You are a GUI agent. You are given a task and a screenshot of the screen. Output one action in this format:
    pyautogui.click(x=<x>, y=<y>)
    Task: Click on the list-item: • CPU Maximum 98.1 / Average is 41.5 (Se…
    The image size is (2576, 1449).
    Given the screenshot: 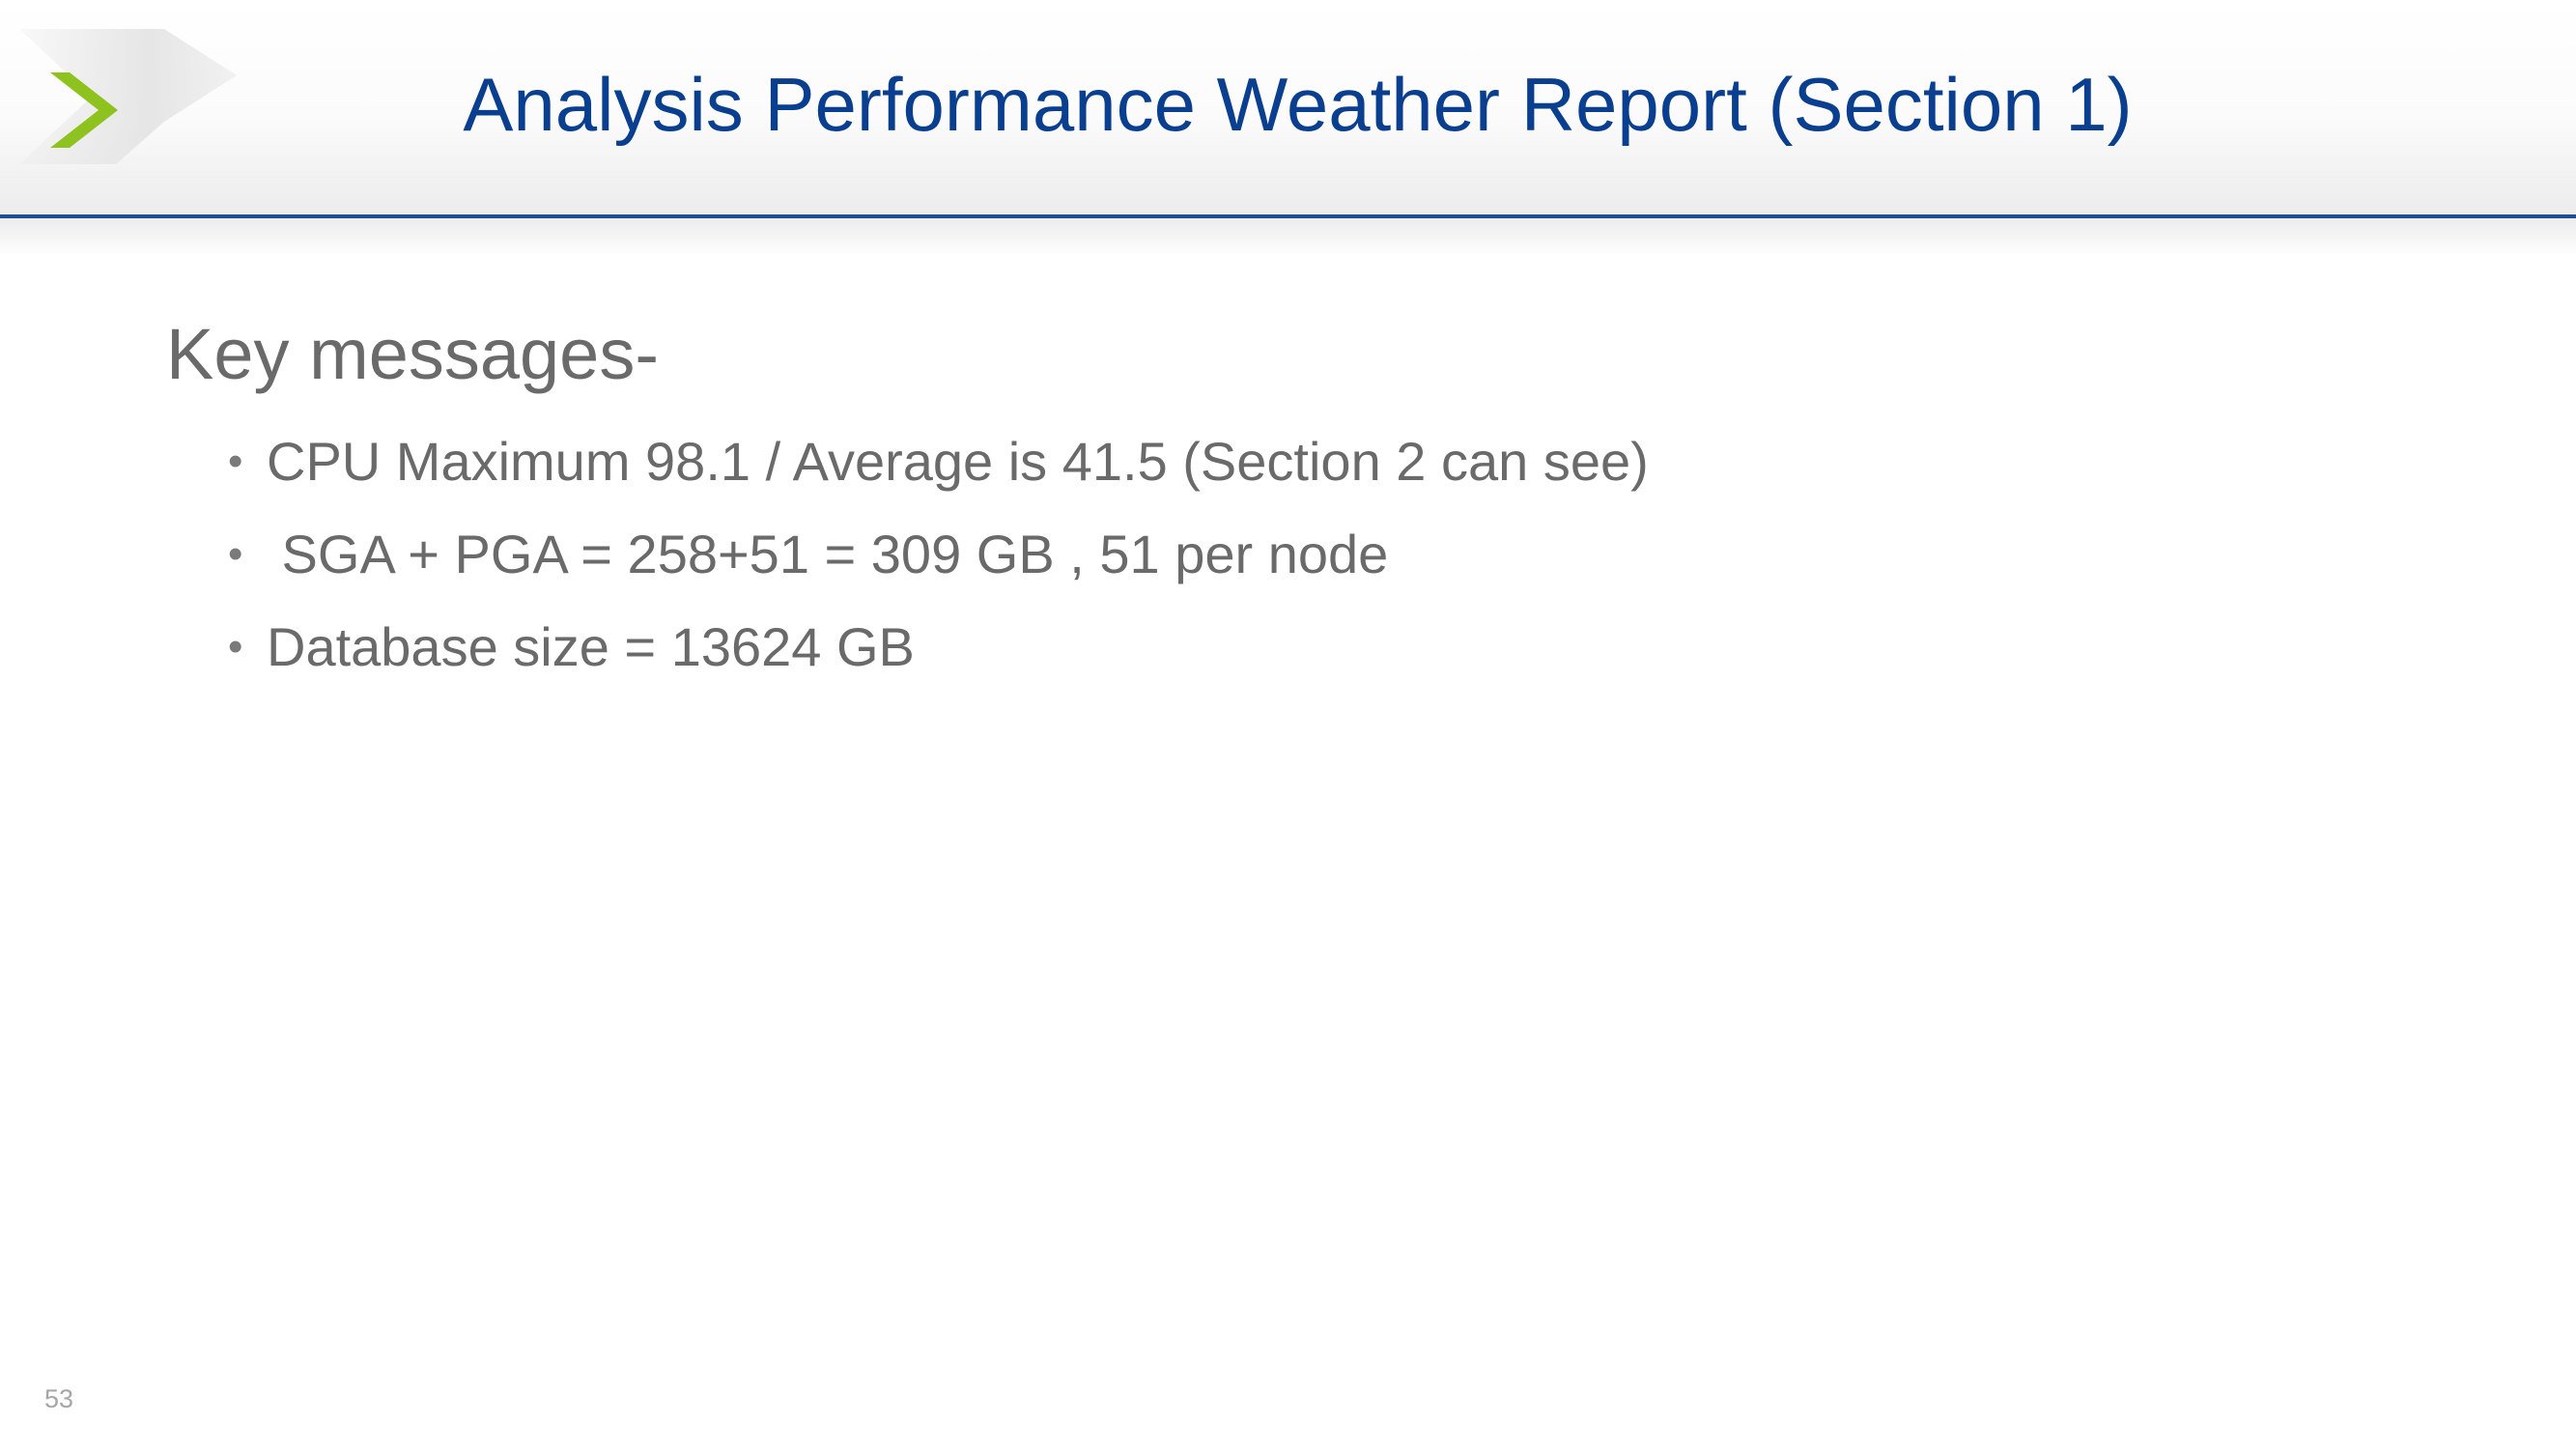 What is the action you would take?
    pyautogui.click(x=935, y=469)
    